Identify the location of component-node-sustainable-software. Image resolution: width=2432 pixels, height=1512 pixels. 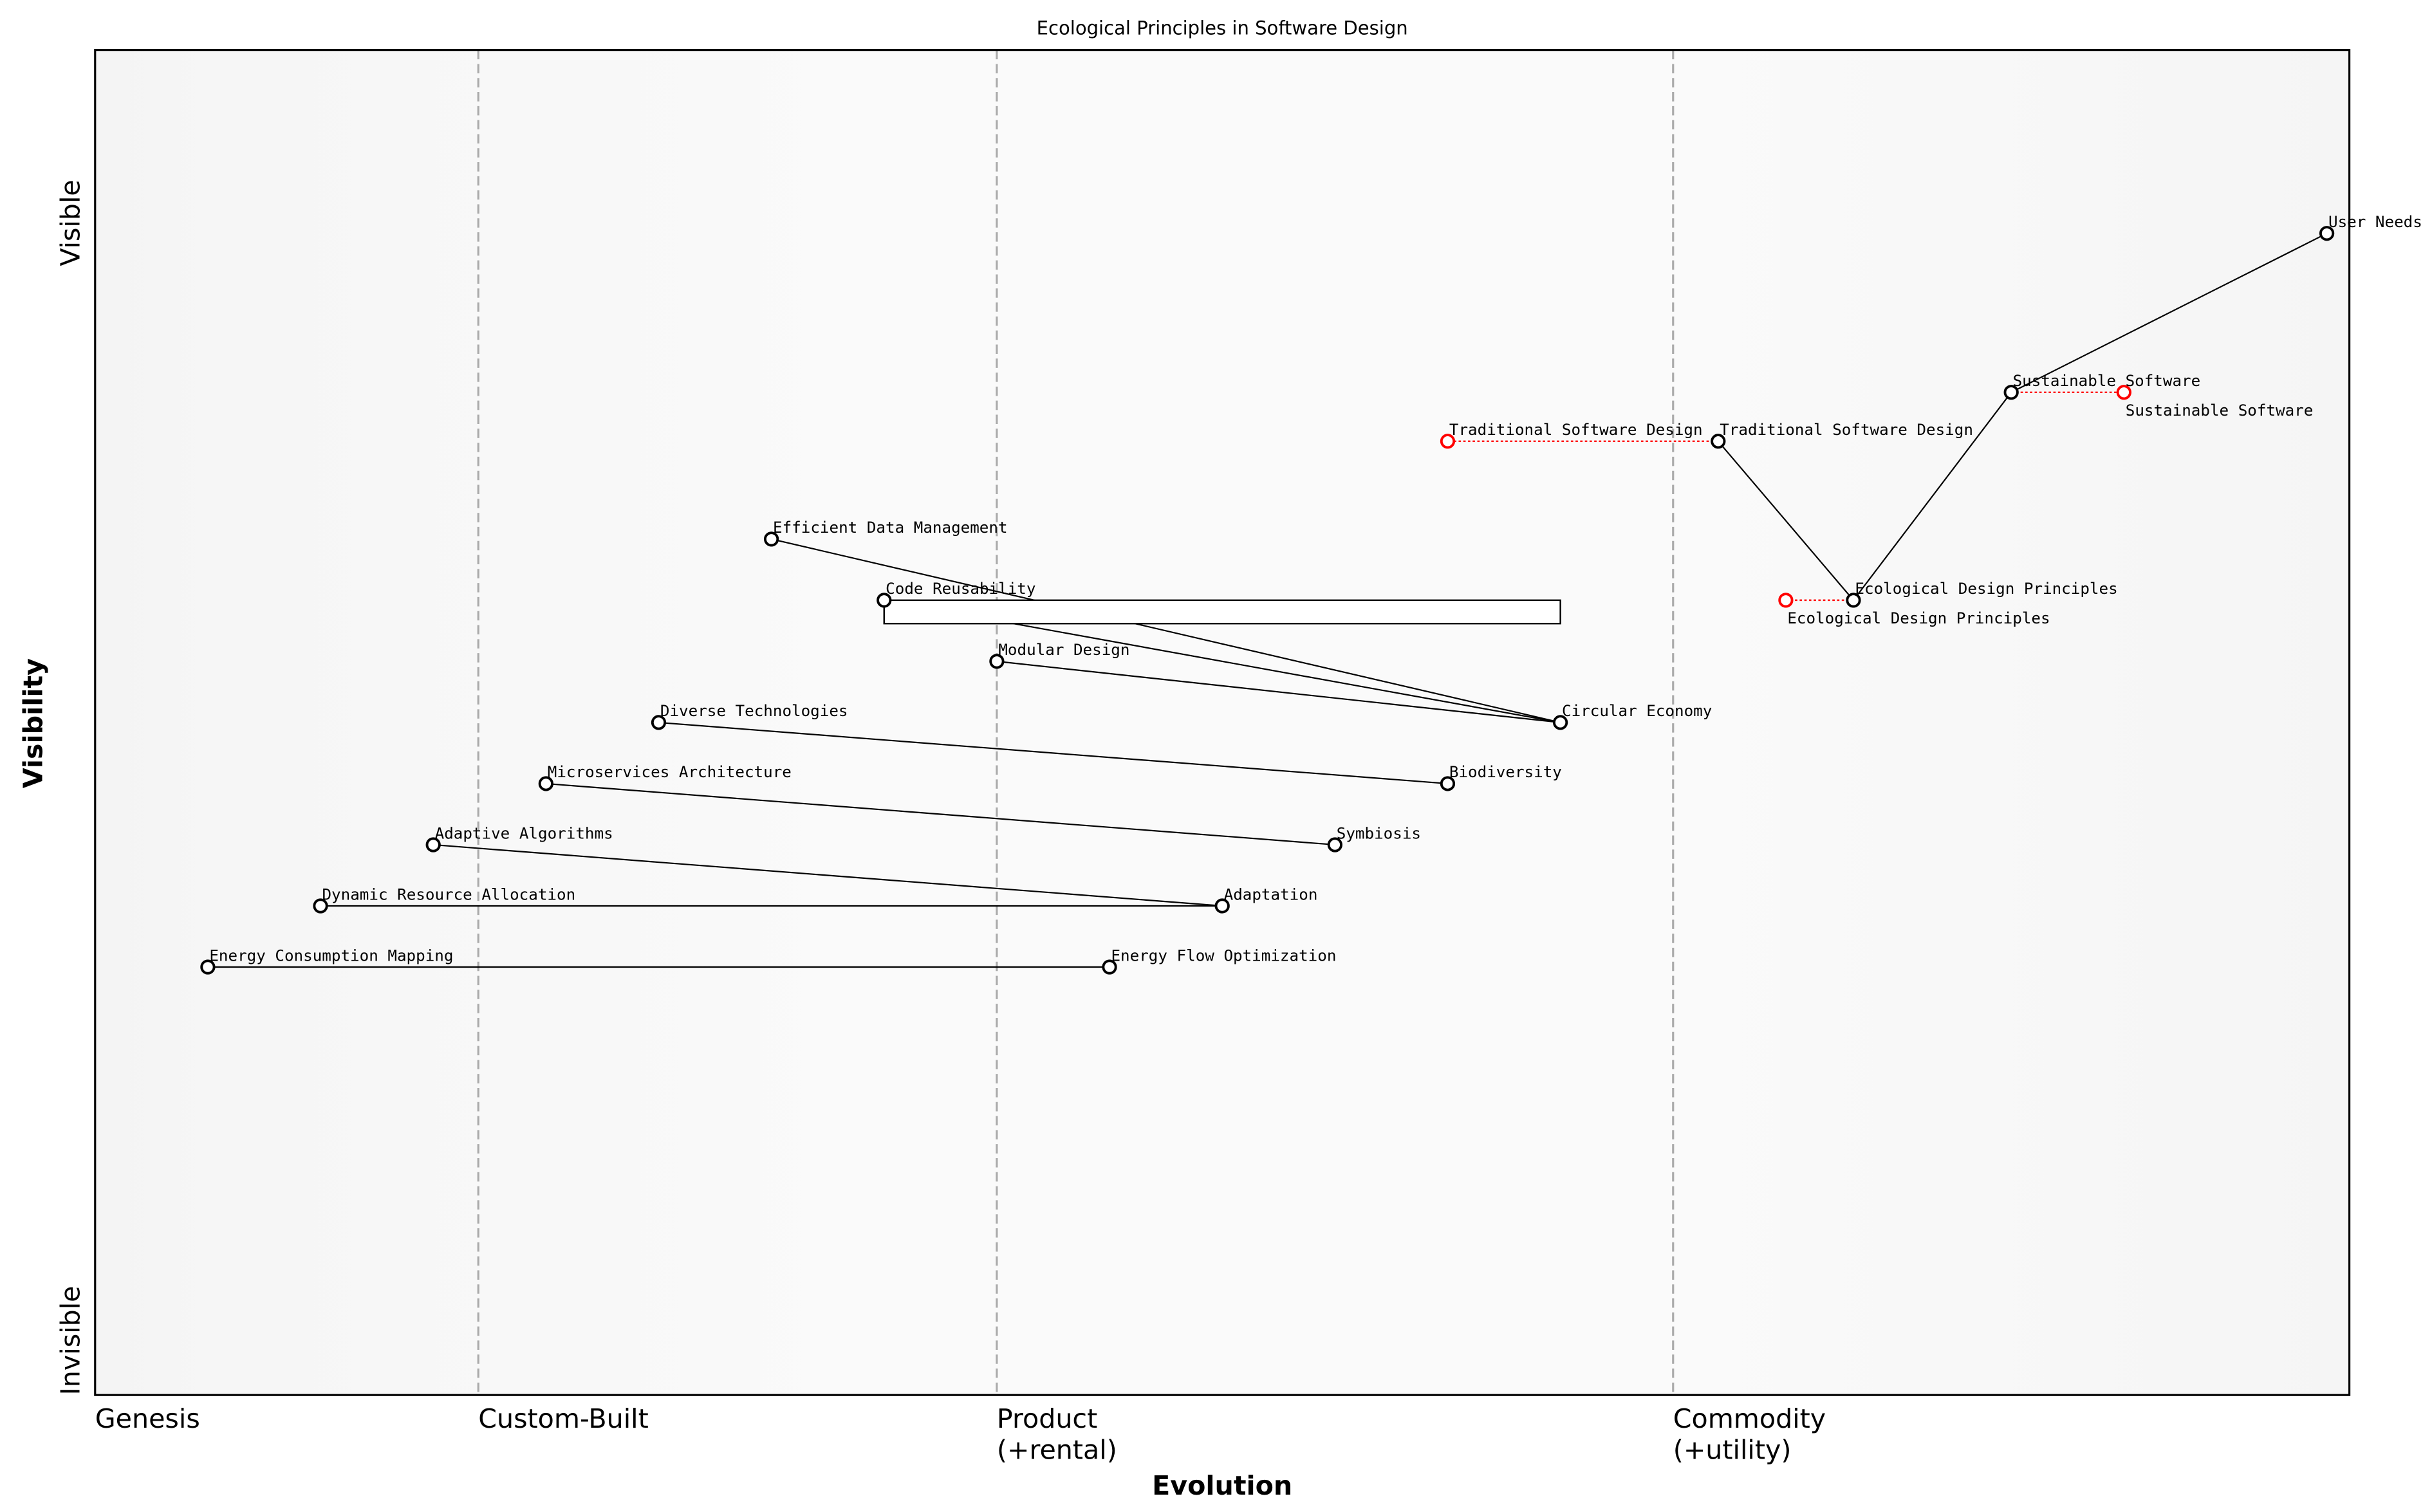
(2011, 392).